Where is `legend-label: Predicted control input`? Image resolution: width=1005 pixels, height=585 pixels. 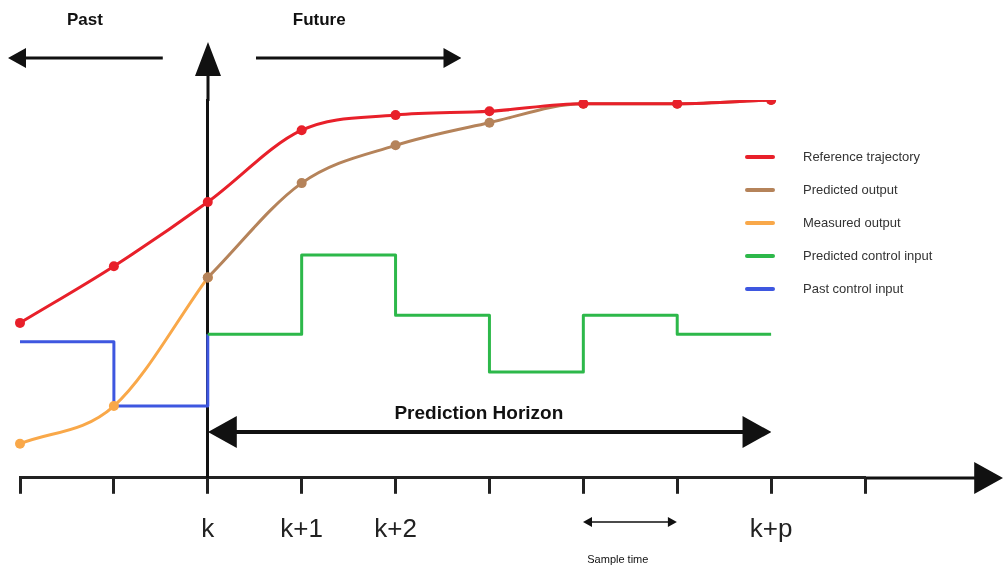 legend-label: Predicted control input is located at coordinates (868, 255).